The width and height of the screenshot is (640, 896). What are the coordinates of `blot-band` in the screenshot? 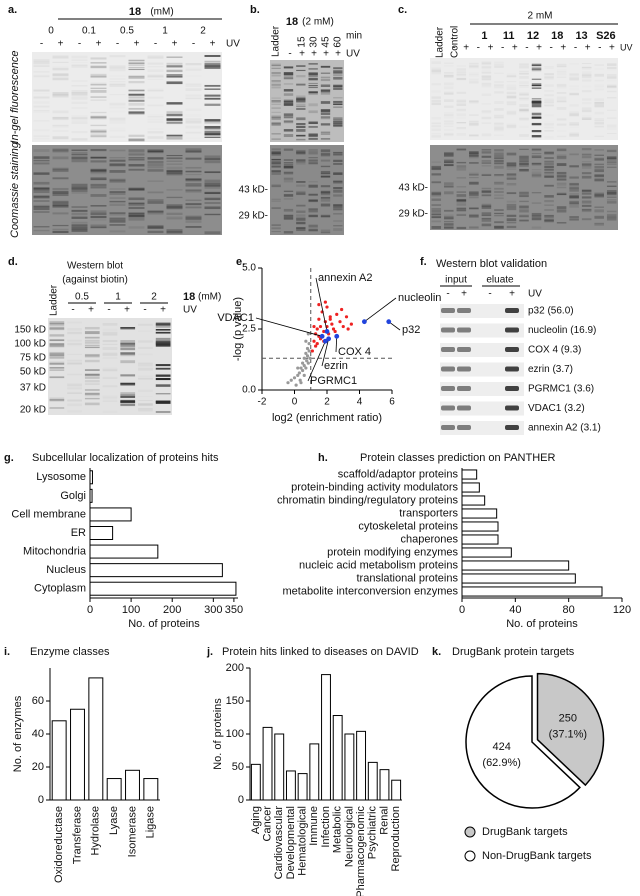 It's located at (448, 408).